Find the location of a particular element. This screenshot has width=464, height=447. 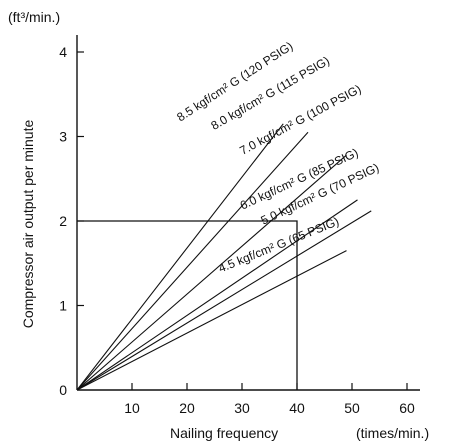

x-tick-label: 50 is located at coordinates (352, 408).